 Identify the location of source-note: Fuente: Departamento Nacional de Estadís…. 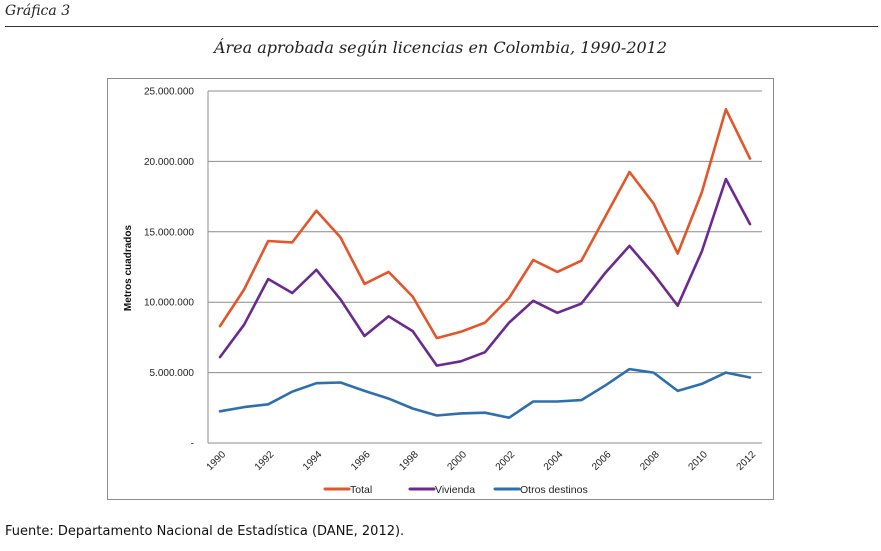
(205, 531).